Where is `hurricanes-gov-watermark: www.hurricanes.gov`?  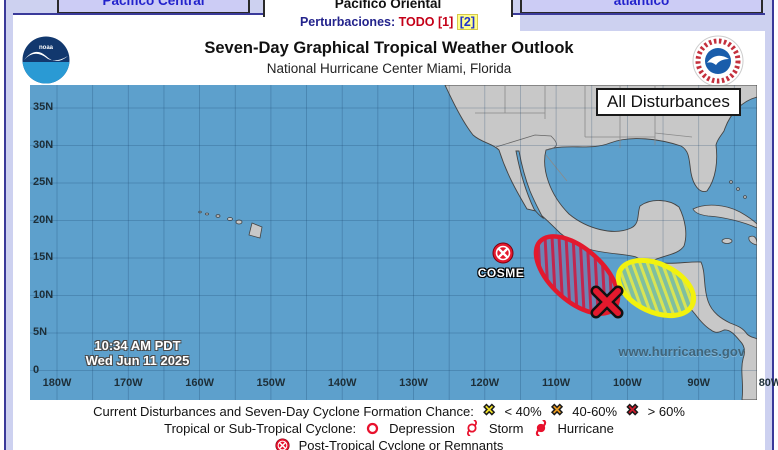 hurricanes-gov-watermark: www.hurricanes.gov is located at coordinates (681, 351).